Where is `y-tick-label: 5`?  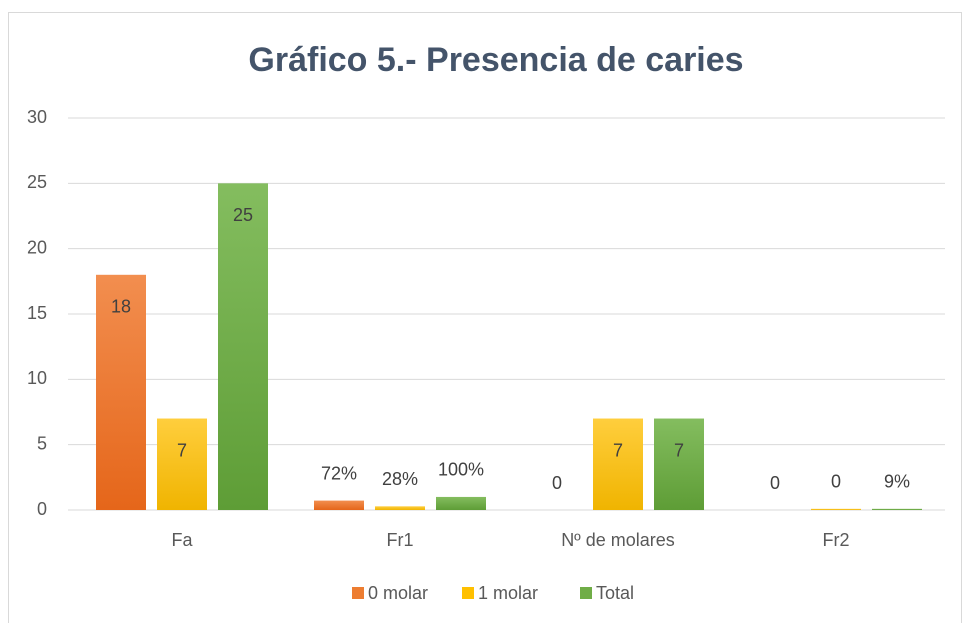
y-tick-label: 5 is located at coordinates (42, 443).